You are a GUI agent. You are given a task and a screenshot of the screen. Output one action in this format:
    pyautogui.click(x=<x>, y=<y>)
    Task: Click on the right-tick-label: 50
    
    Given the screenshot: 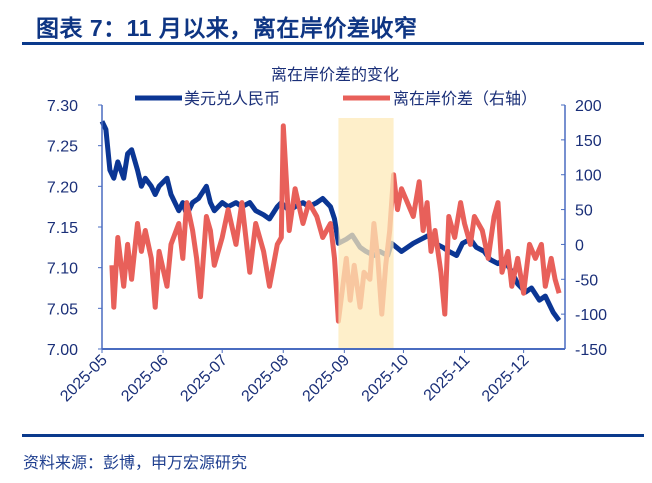 What is the action you would take?
    pyautogui.click(x=584, y=211)
    